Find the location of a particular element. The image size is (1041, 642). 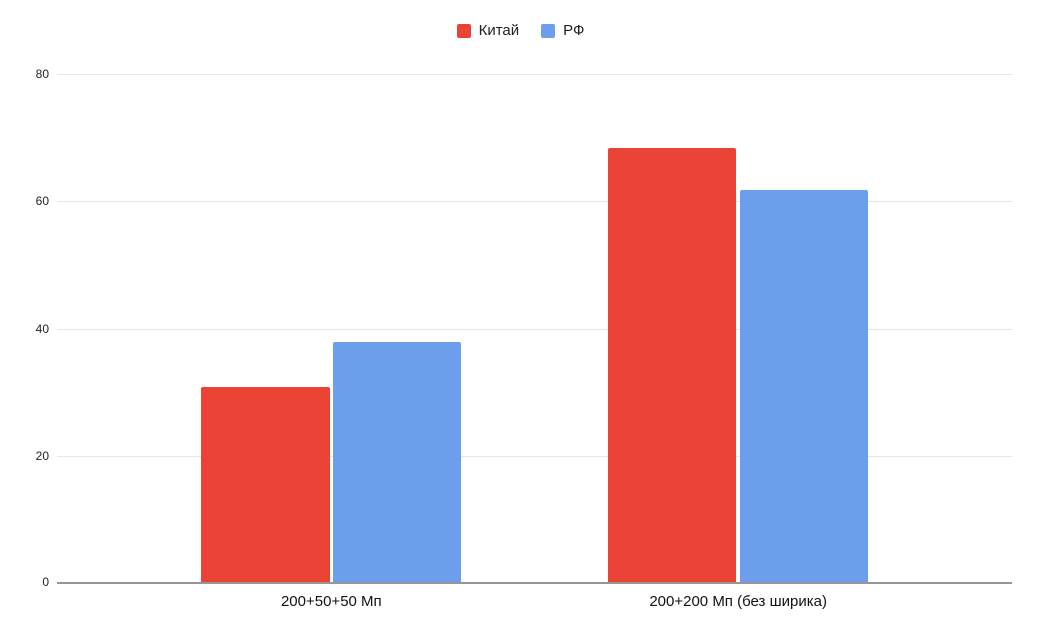

gridline: 60 is located at coordinates (524, 201).